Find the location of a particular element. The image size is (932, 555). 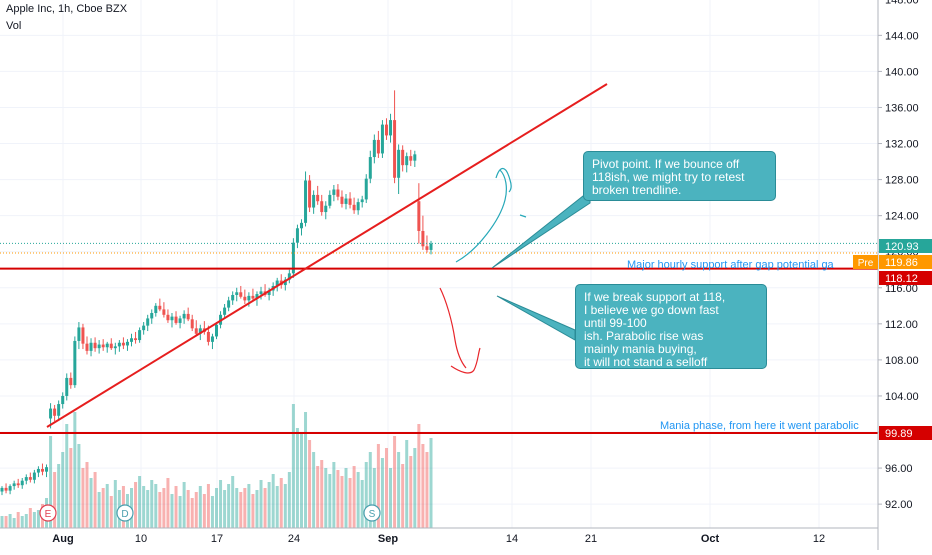

price-tick-label: 112.00 is located at coordinates (901, 325).